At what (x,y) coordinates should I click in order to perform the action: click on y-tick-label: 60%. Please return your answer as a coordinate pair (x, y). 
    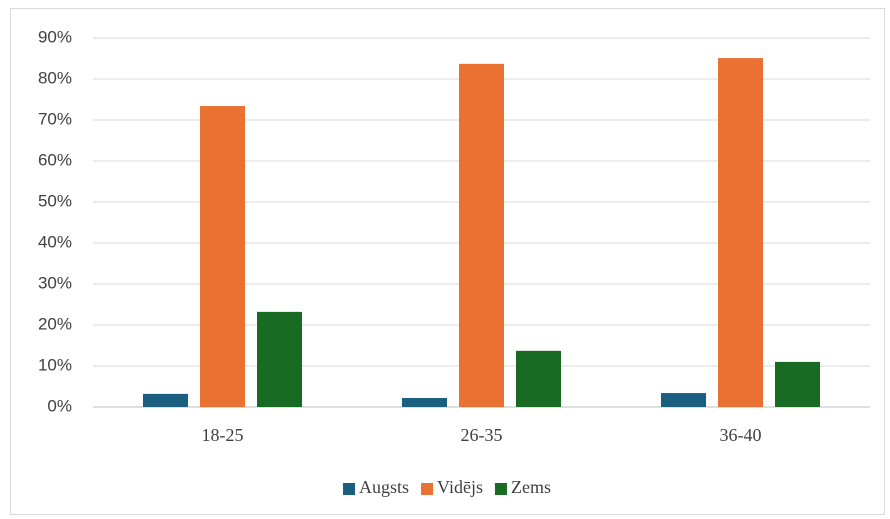
    Looking at the image, I should click on (55, 159).